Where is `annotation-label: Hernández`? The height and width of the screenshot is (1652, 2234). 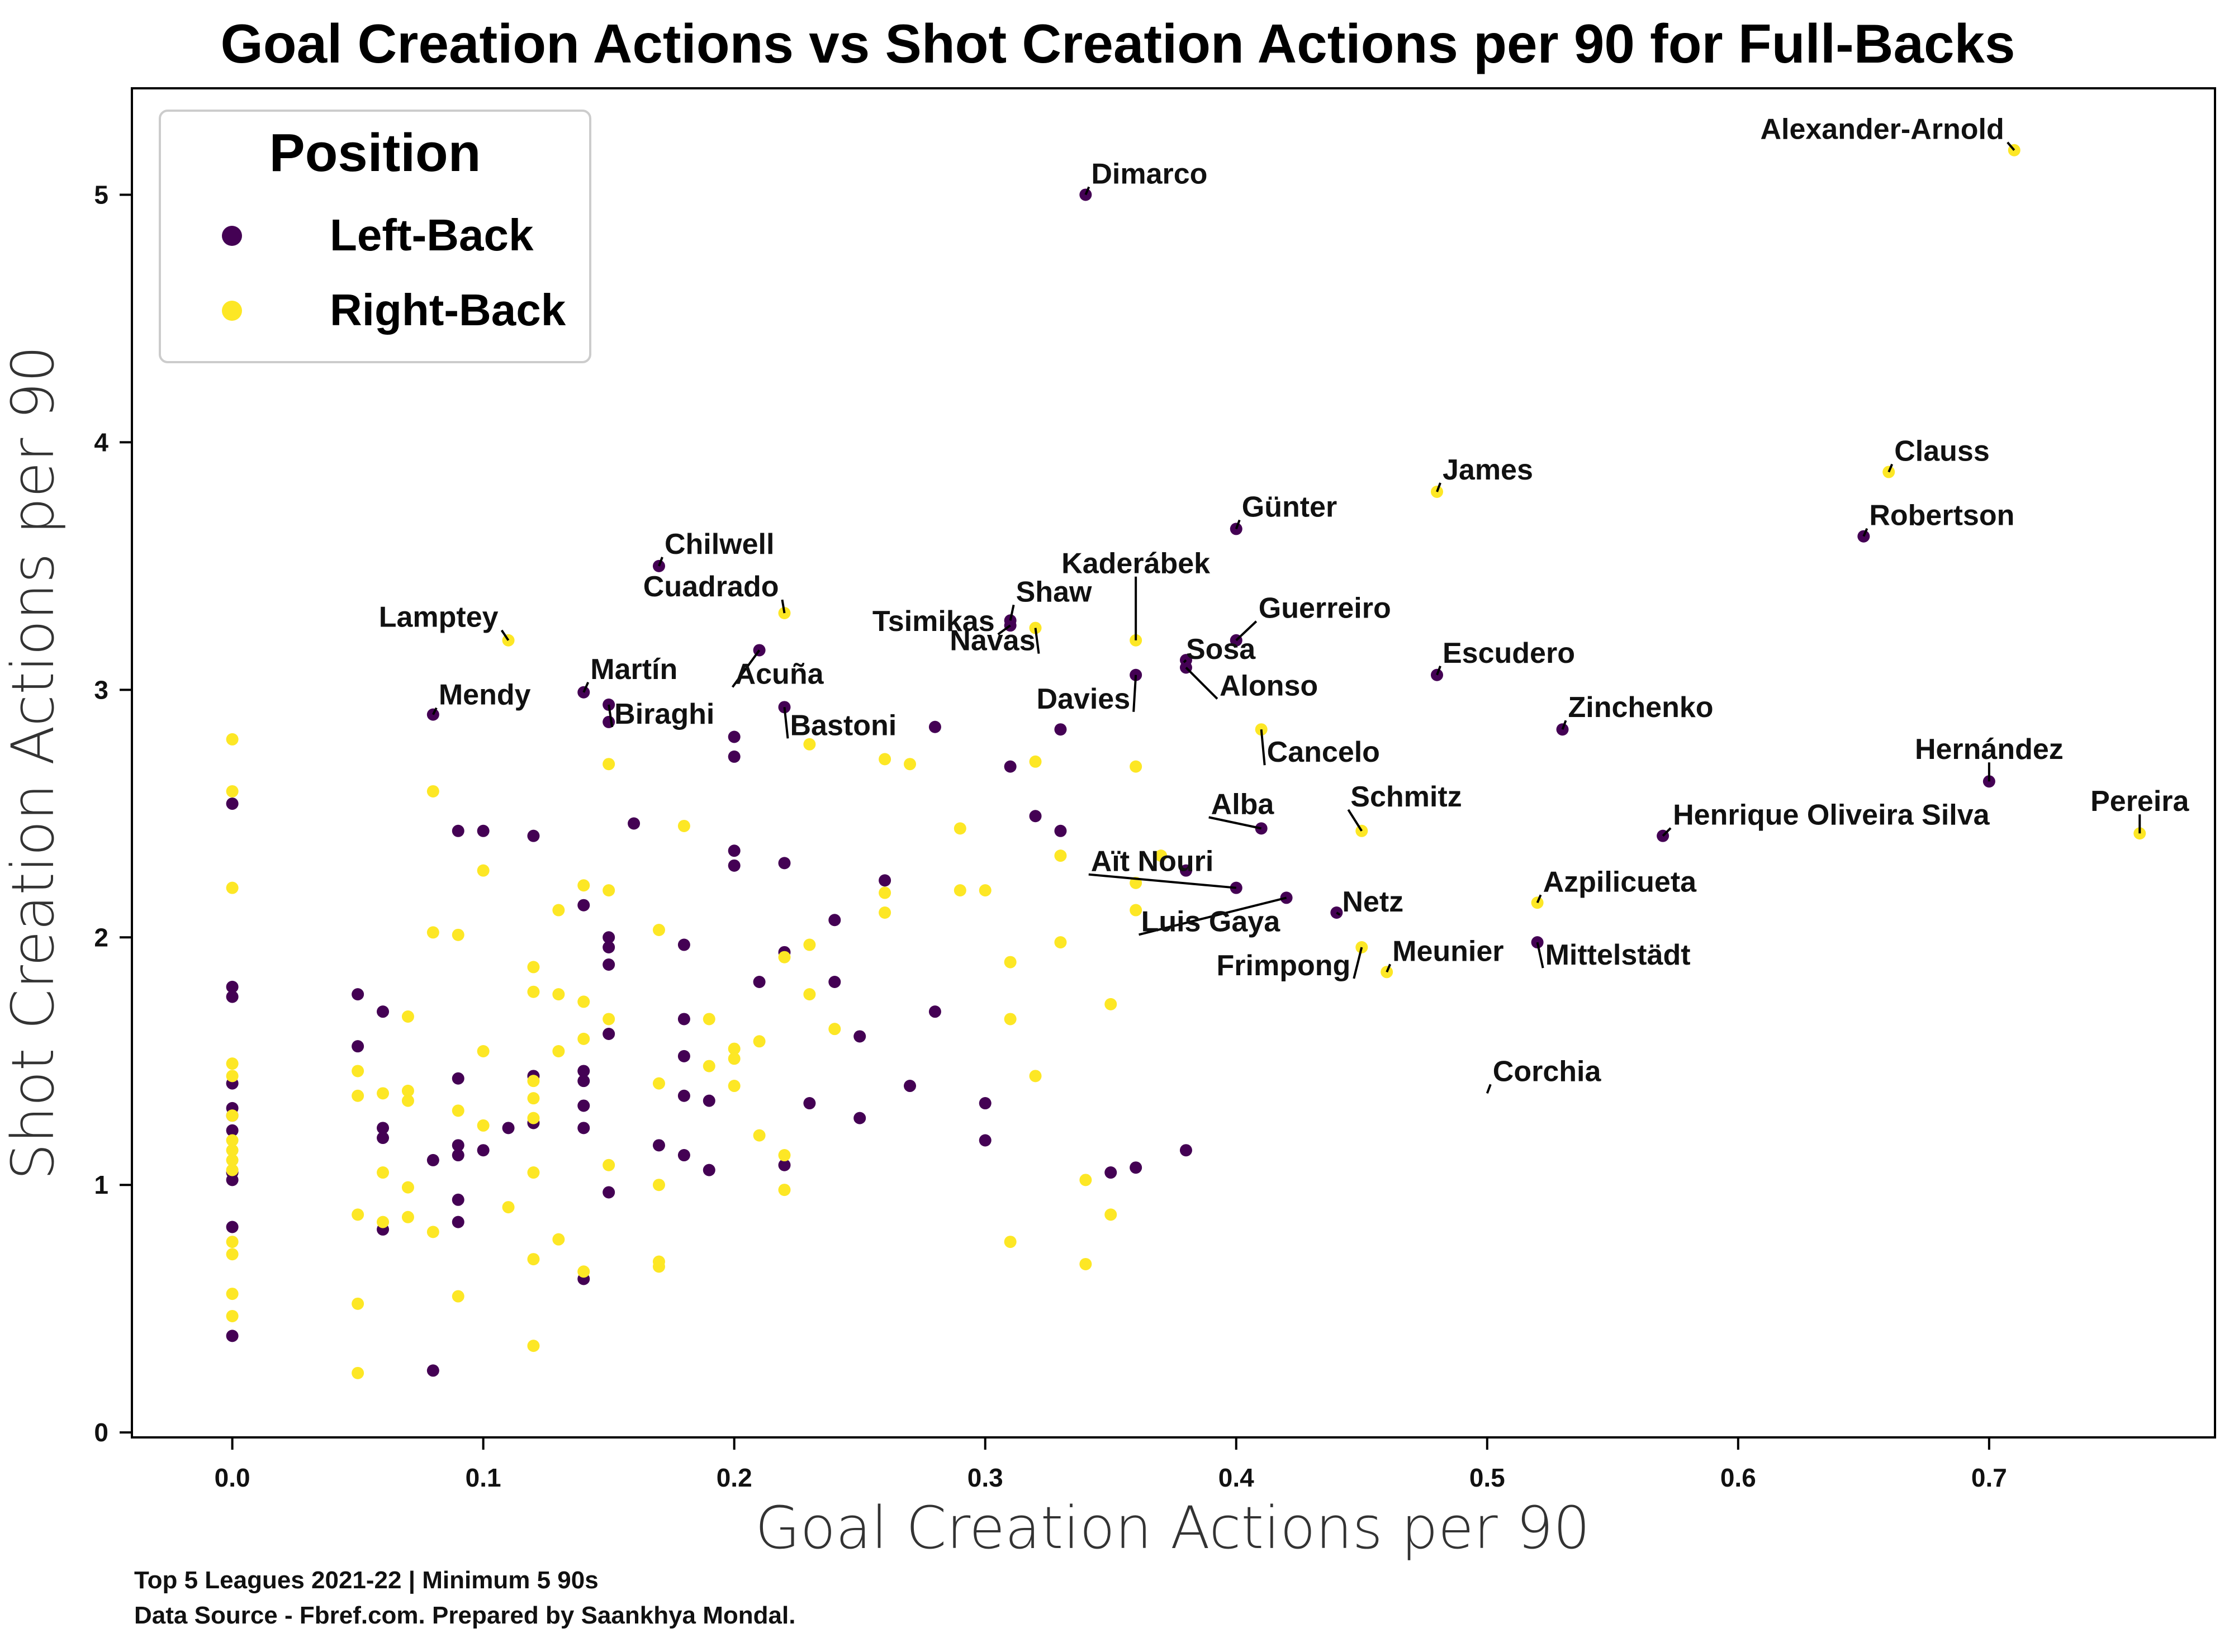 annotation-label: Hernández is located at coordinates (1989, 749).